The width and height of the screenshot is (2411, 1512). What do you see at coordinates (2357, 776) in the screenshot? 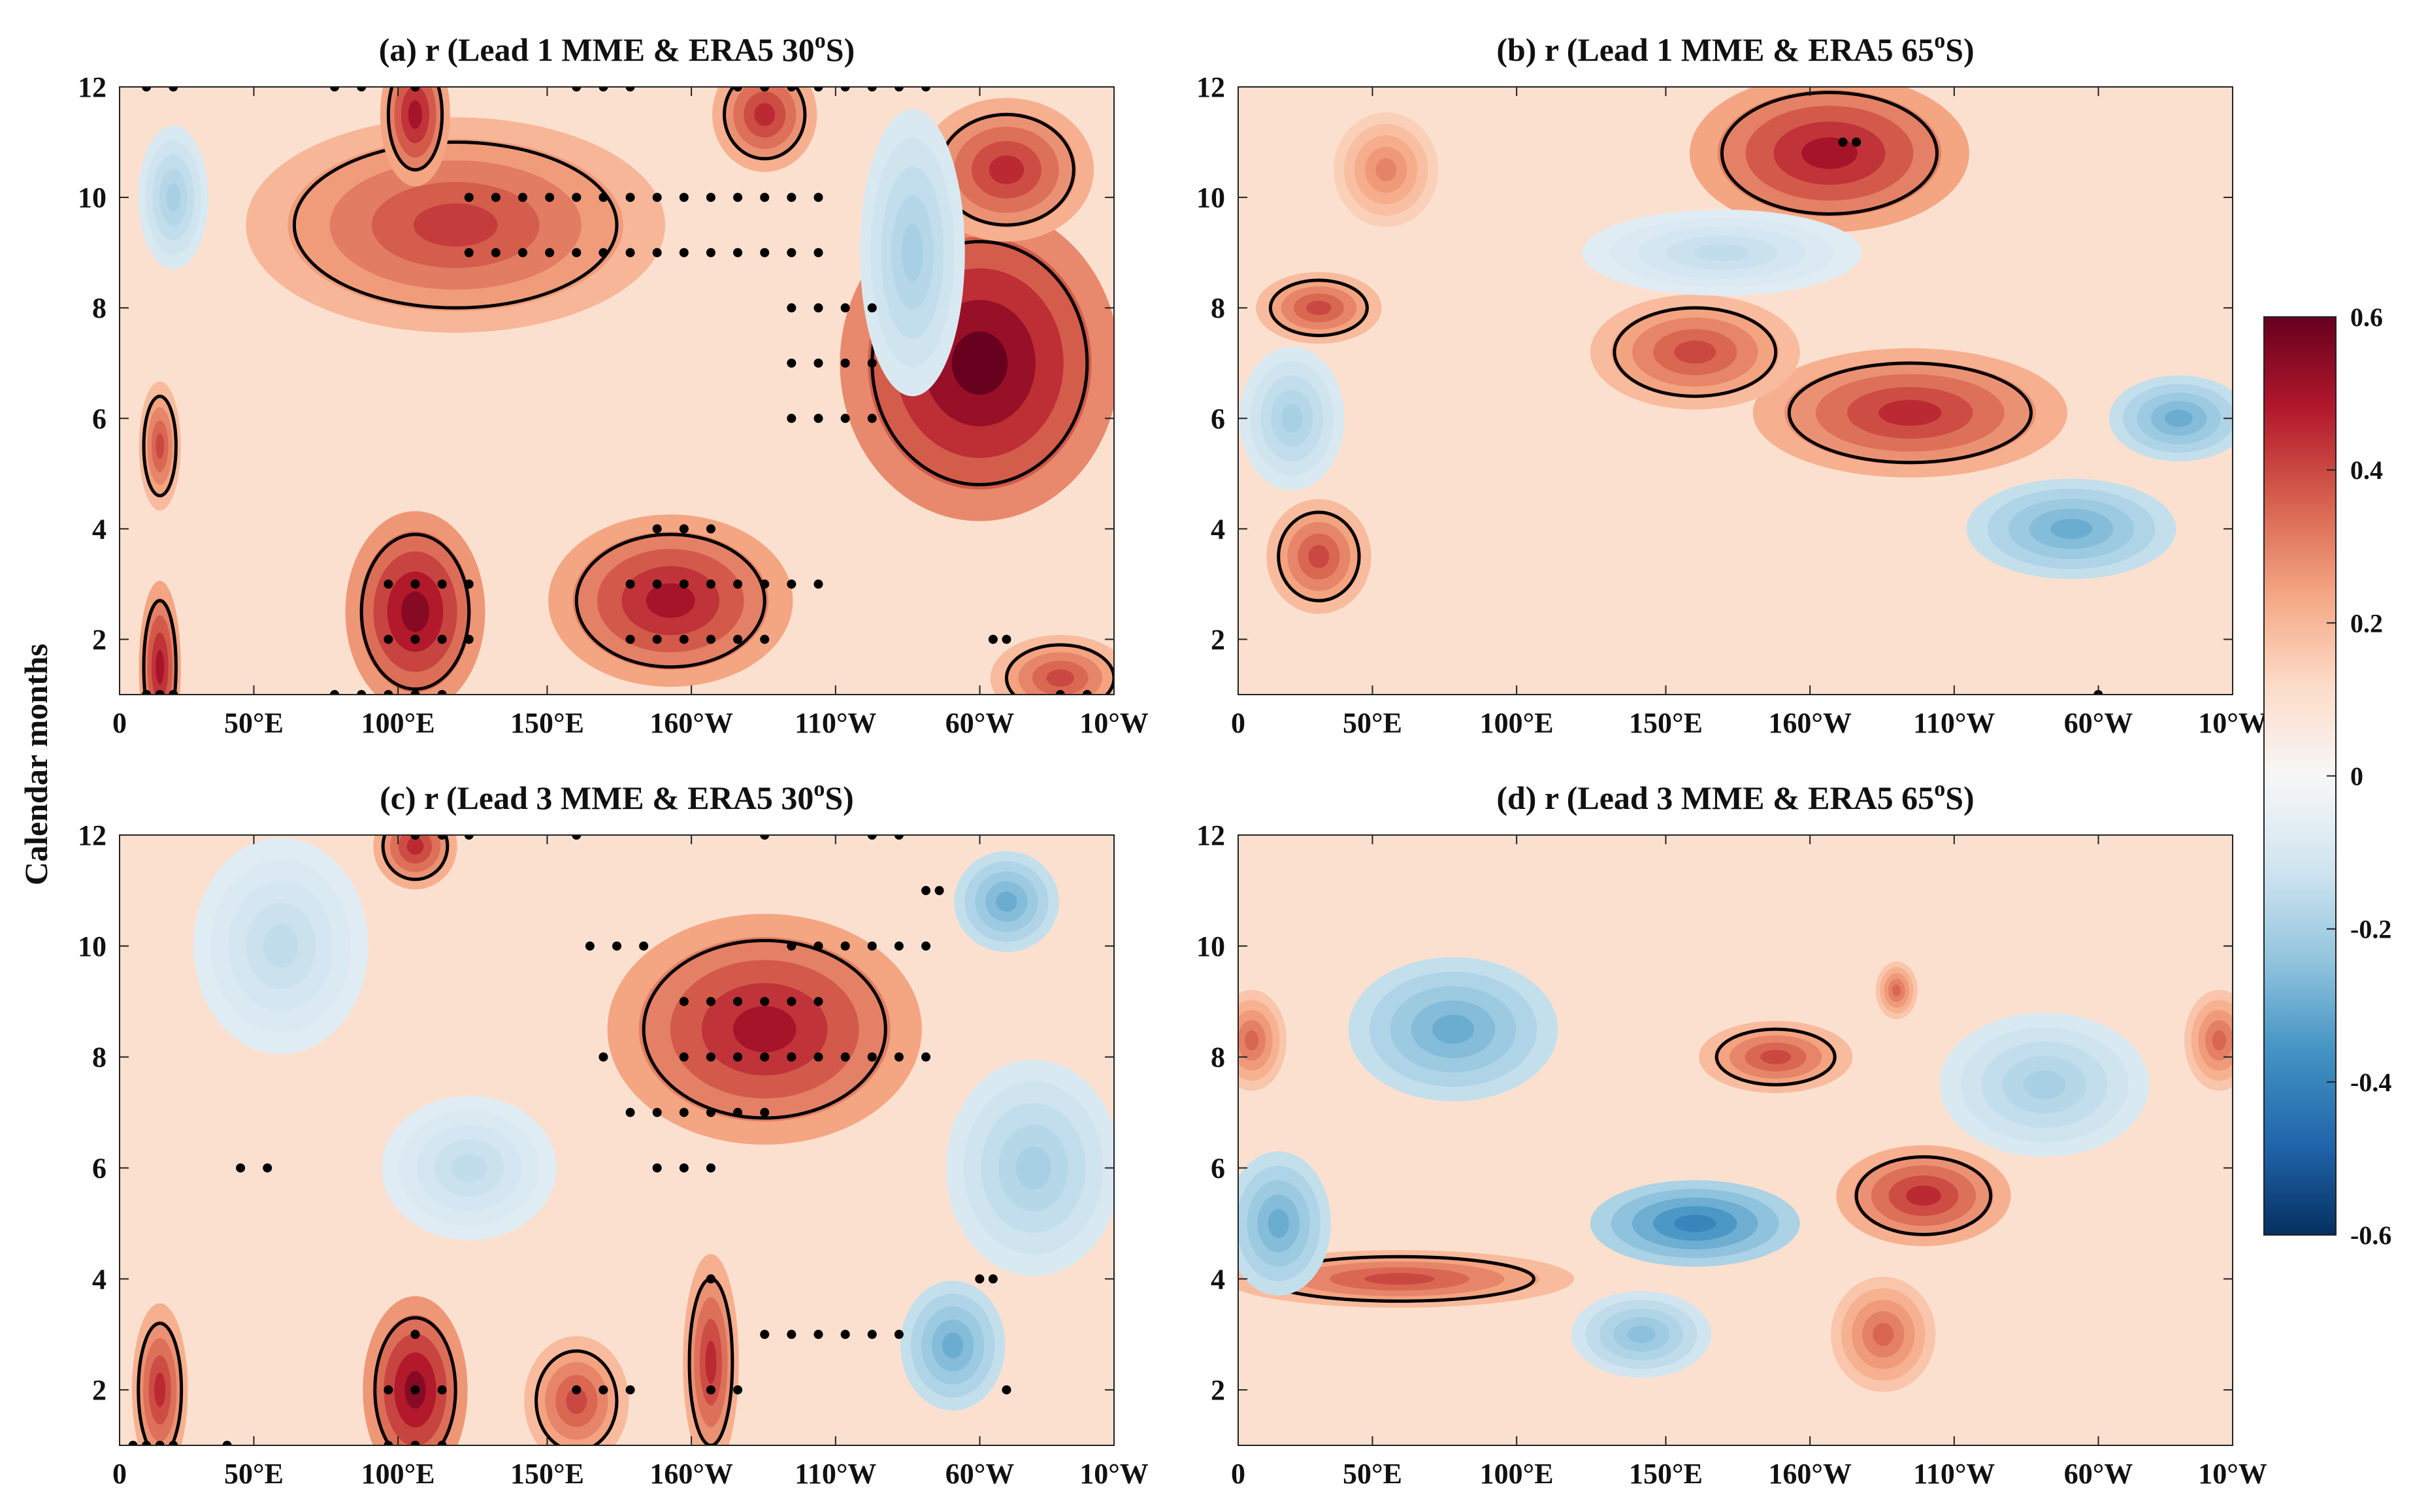
I see `colorbar-tick-label: 0` at bounding box center [2357, 776].